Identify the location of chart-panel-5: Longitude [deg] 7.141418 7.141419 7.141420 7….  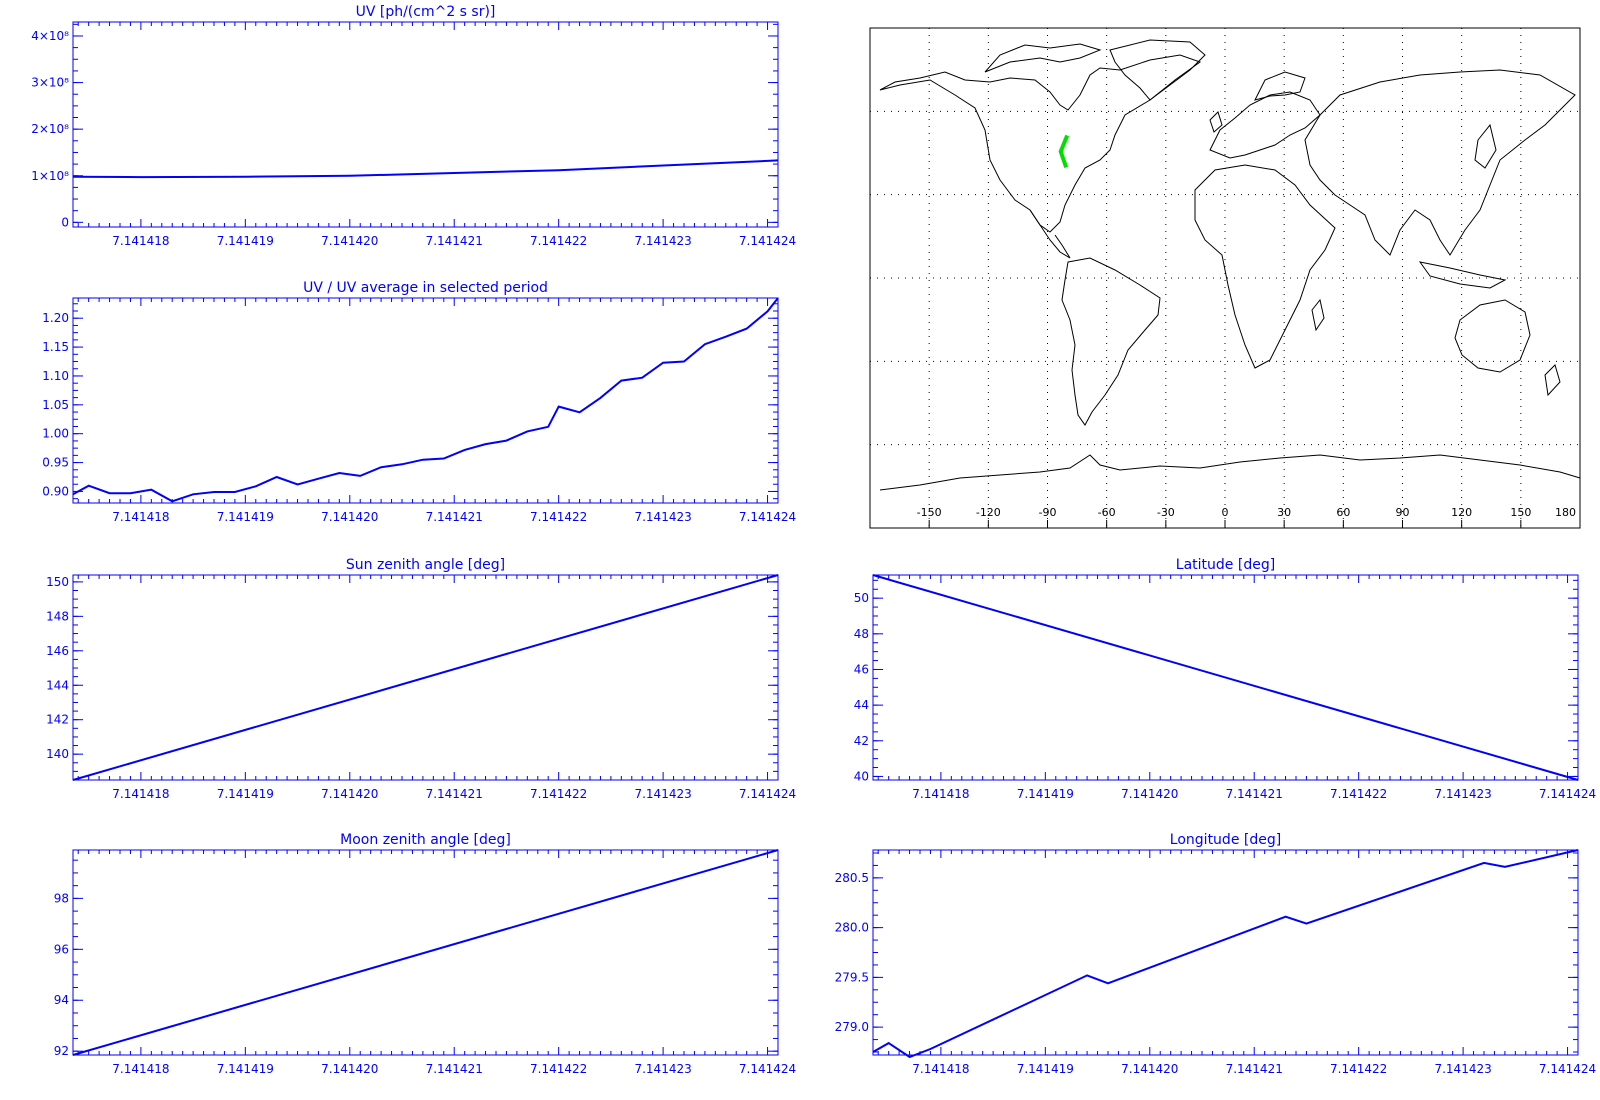
(1216, 954).